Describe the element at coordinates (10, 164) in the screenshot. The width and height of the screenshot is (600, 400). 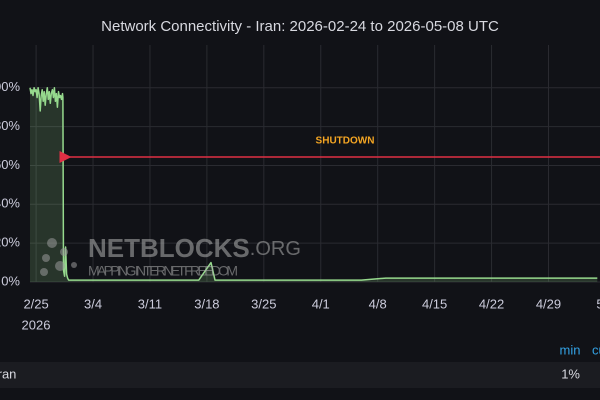
I see `y-tick-label: 60%` at that location.